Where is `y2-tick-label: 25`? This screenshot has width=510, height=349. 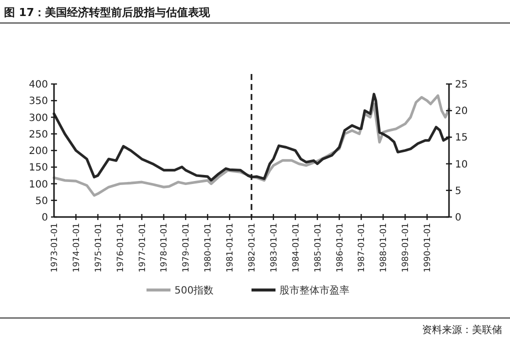 y2-tick-label: 25 is located at coordinates (461, 85).